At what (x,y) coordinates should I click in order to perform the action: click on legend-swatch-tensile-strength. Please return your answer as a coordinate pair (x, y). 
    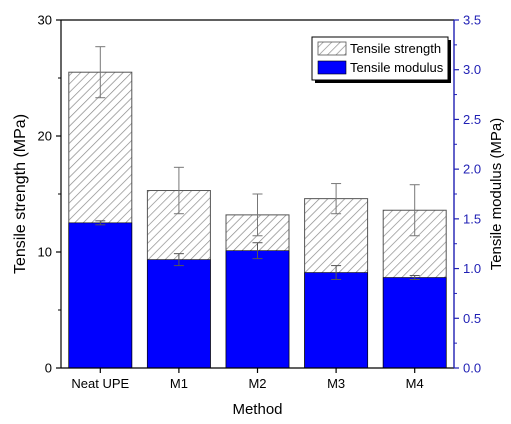
    Looking at the image, I should click on (332, 48).